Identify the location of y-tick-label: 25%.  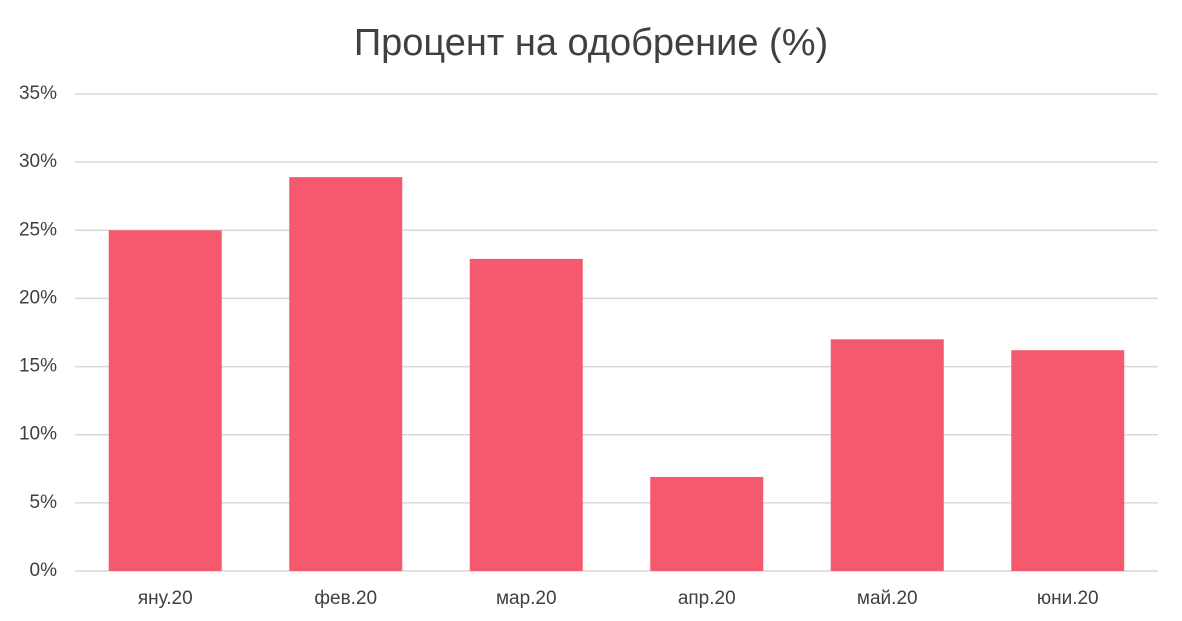
(38, 229).